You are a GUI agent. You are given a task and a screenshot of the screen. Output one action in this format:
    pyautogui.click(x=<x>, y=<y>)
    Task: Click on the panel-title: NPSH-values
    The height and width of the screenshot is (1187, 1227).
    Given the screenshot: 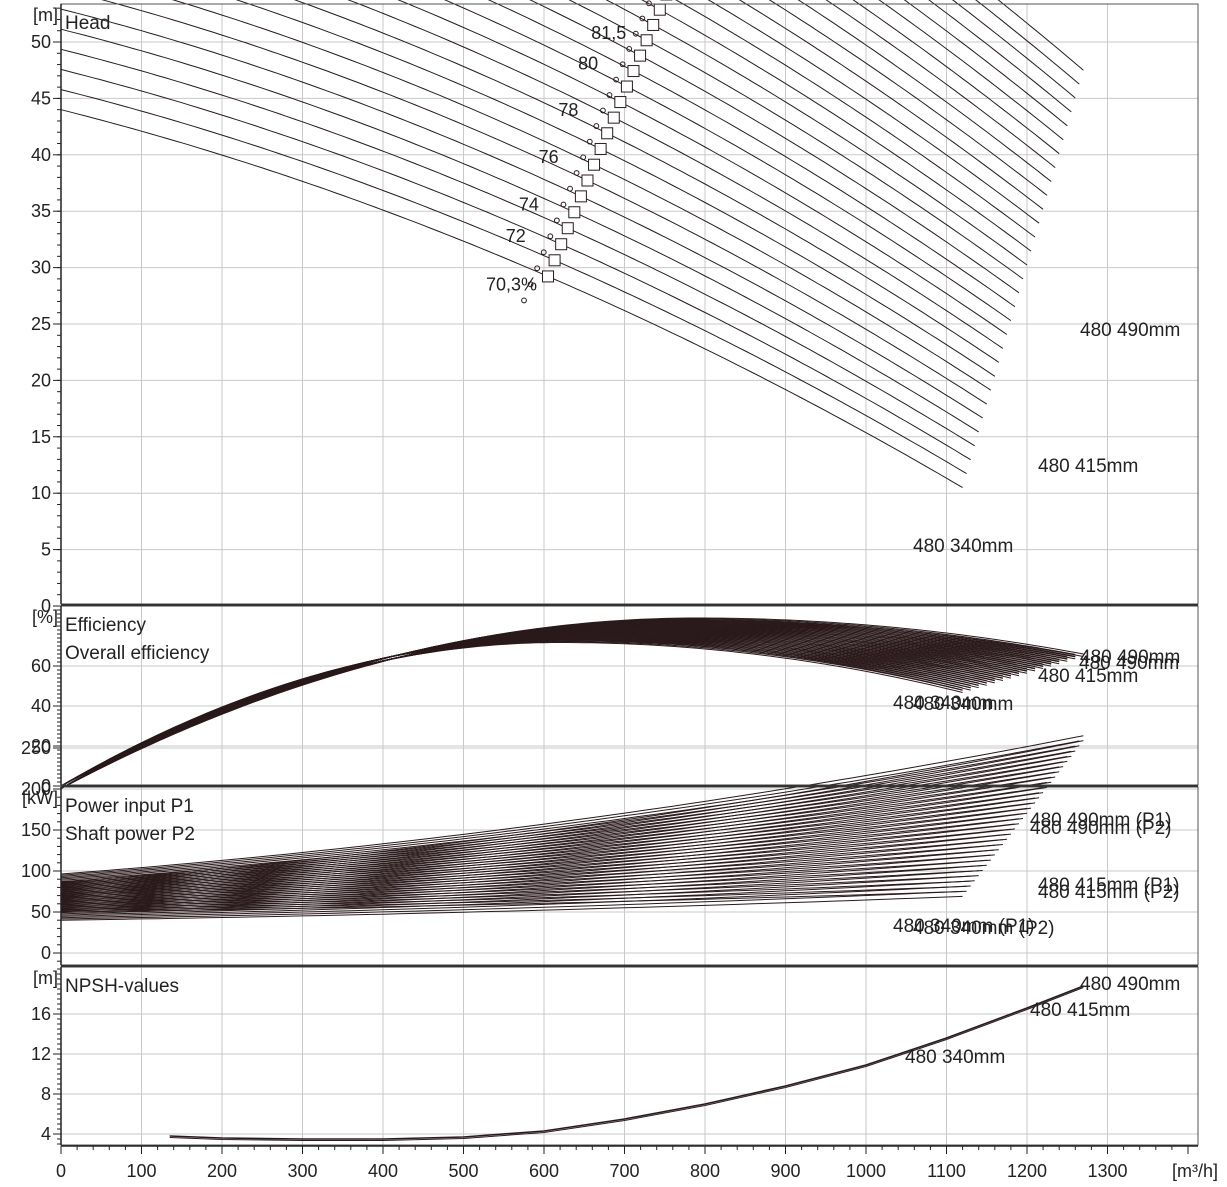 What is the action you would take?
    pyautogui.click(x=122, y=986)
    